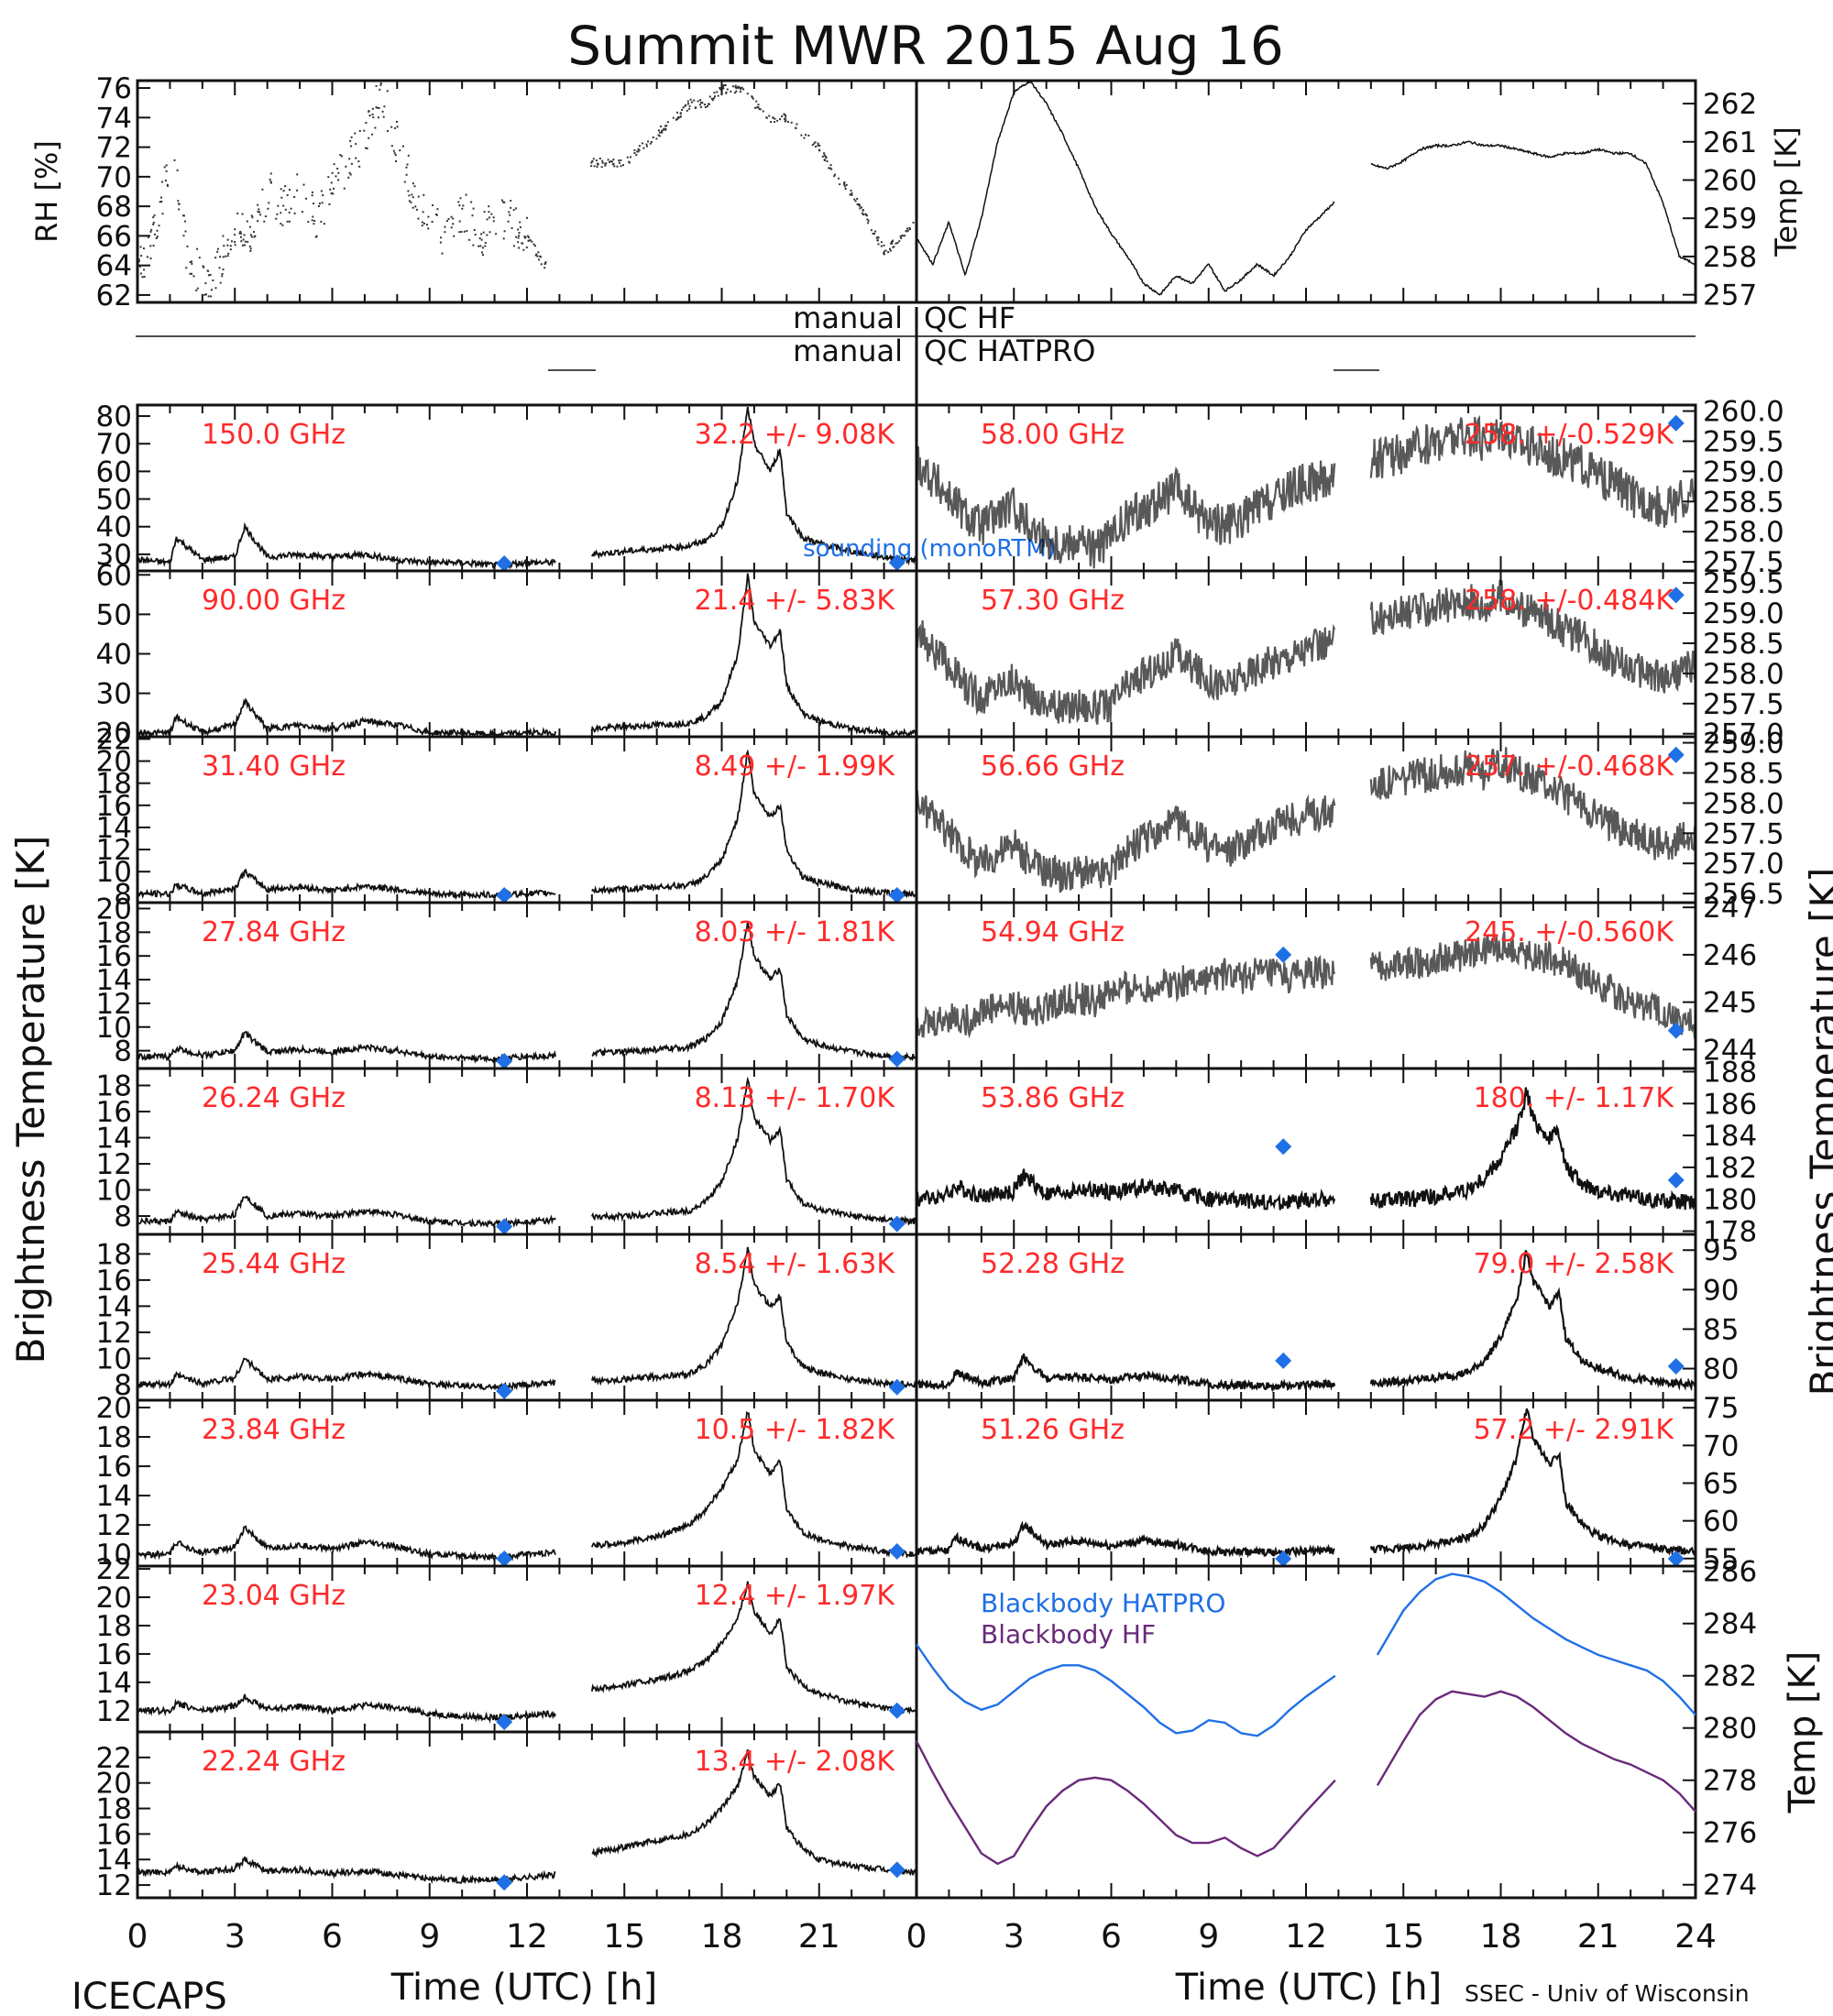  I want to click on bb-legend-entry: Blackbody HF, so click(1068, 1634).